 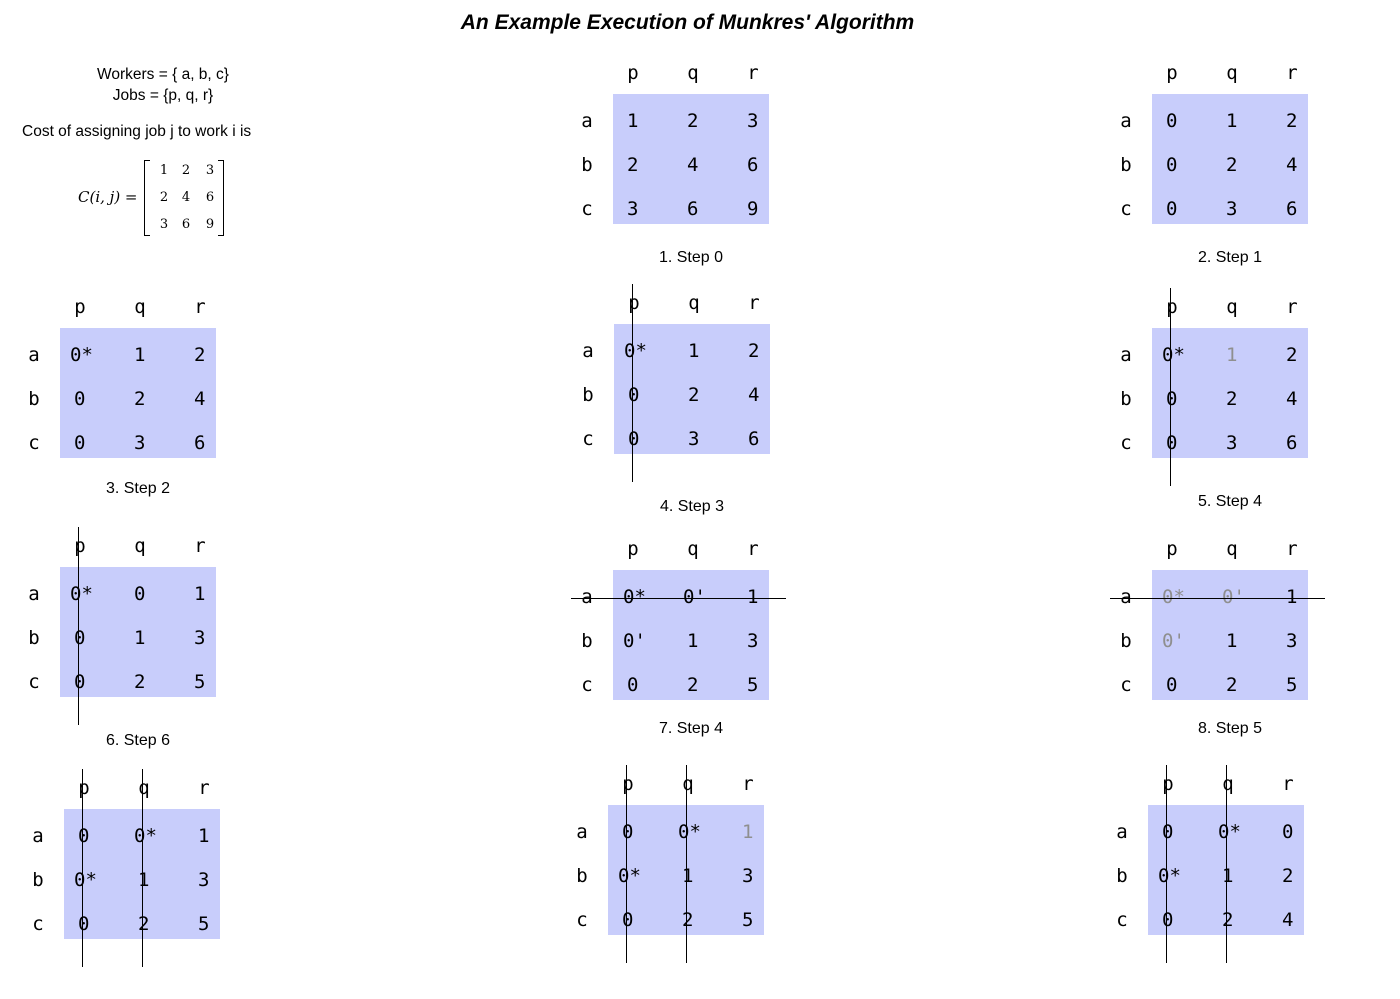 What do you see at coordinates (108, 197) in the screenshot?
I see `formula-lhs: C(i, j) =` at bounding box center [108, 197].